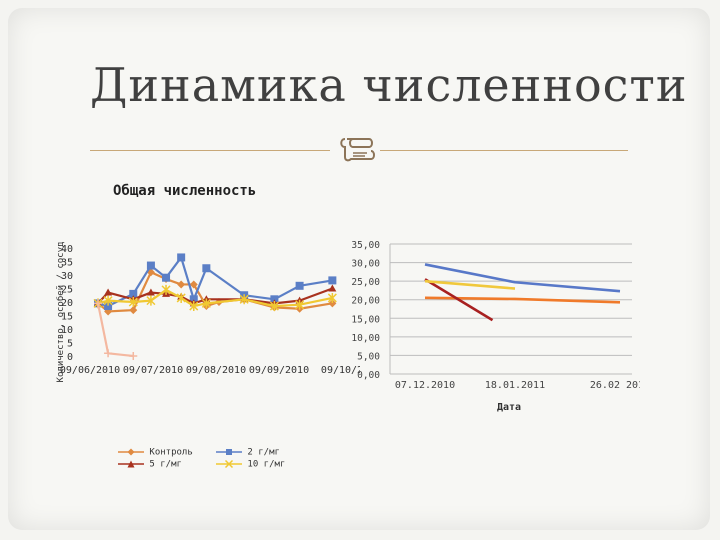  Describe the element at coordinates (368, 375) in the screenshot. I see `right-y-tick-label: 0,00` at that location.